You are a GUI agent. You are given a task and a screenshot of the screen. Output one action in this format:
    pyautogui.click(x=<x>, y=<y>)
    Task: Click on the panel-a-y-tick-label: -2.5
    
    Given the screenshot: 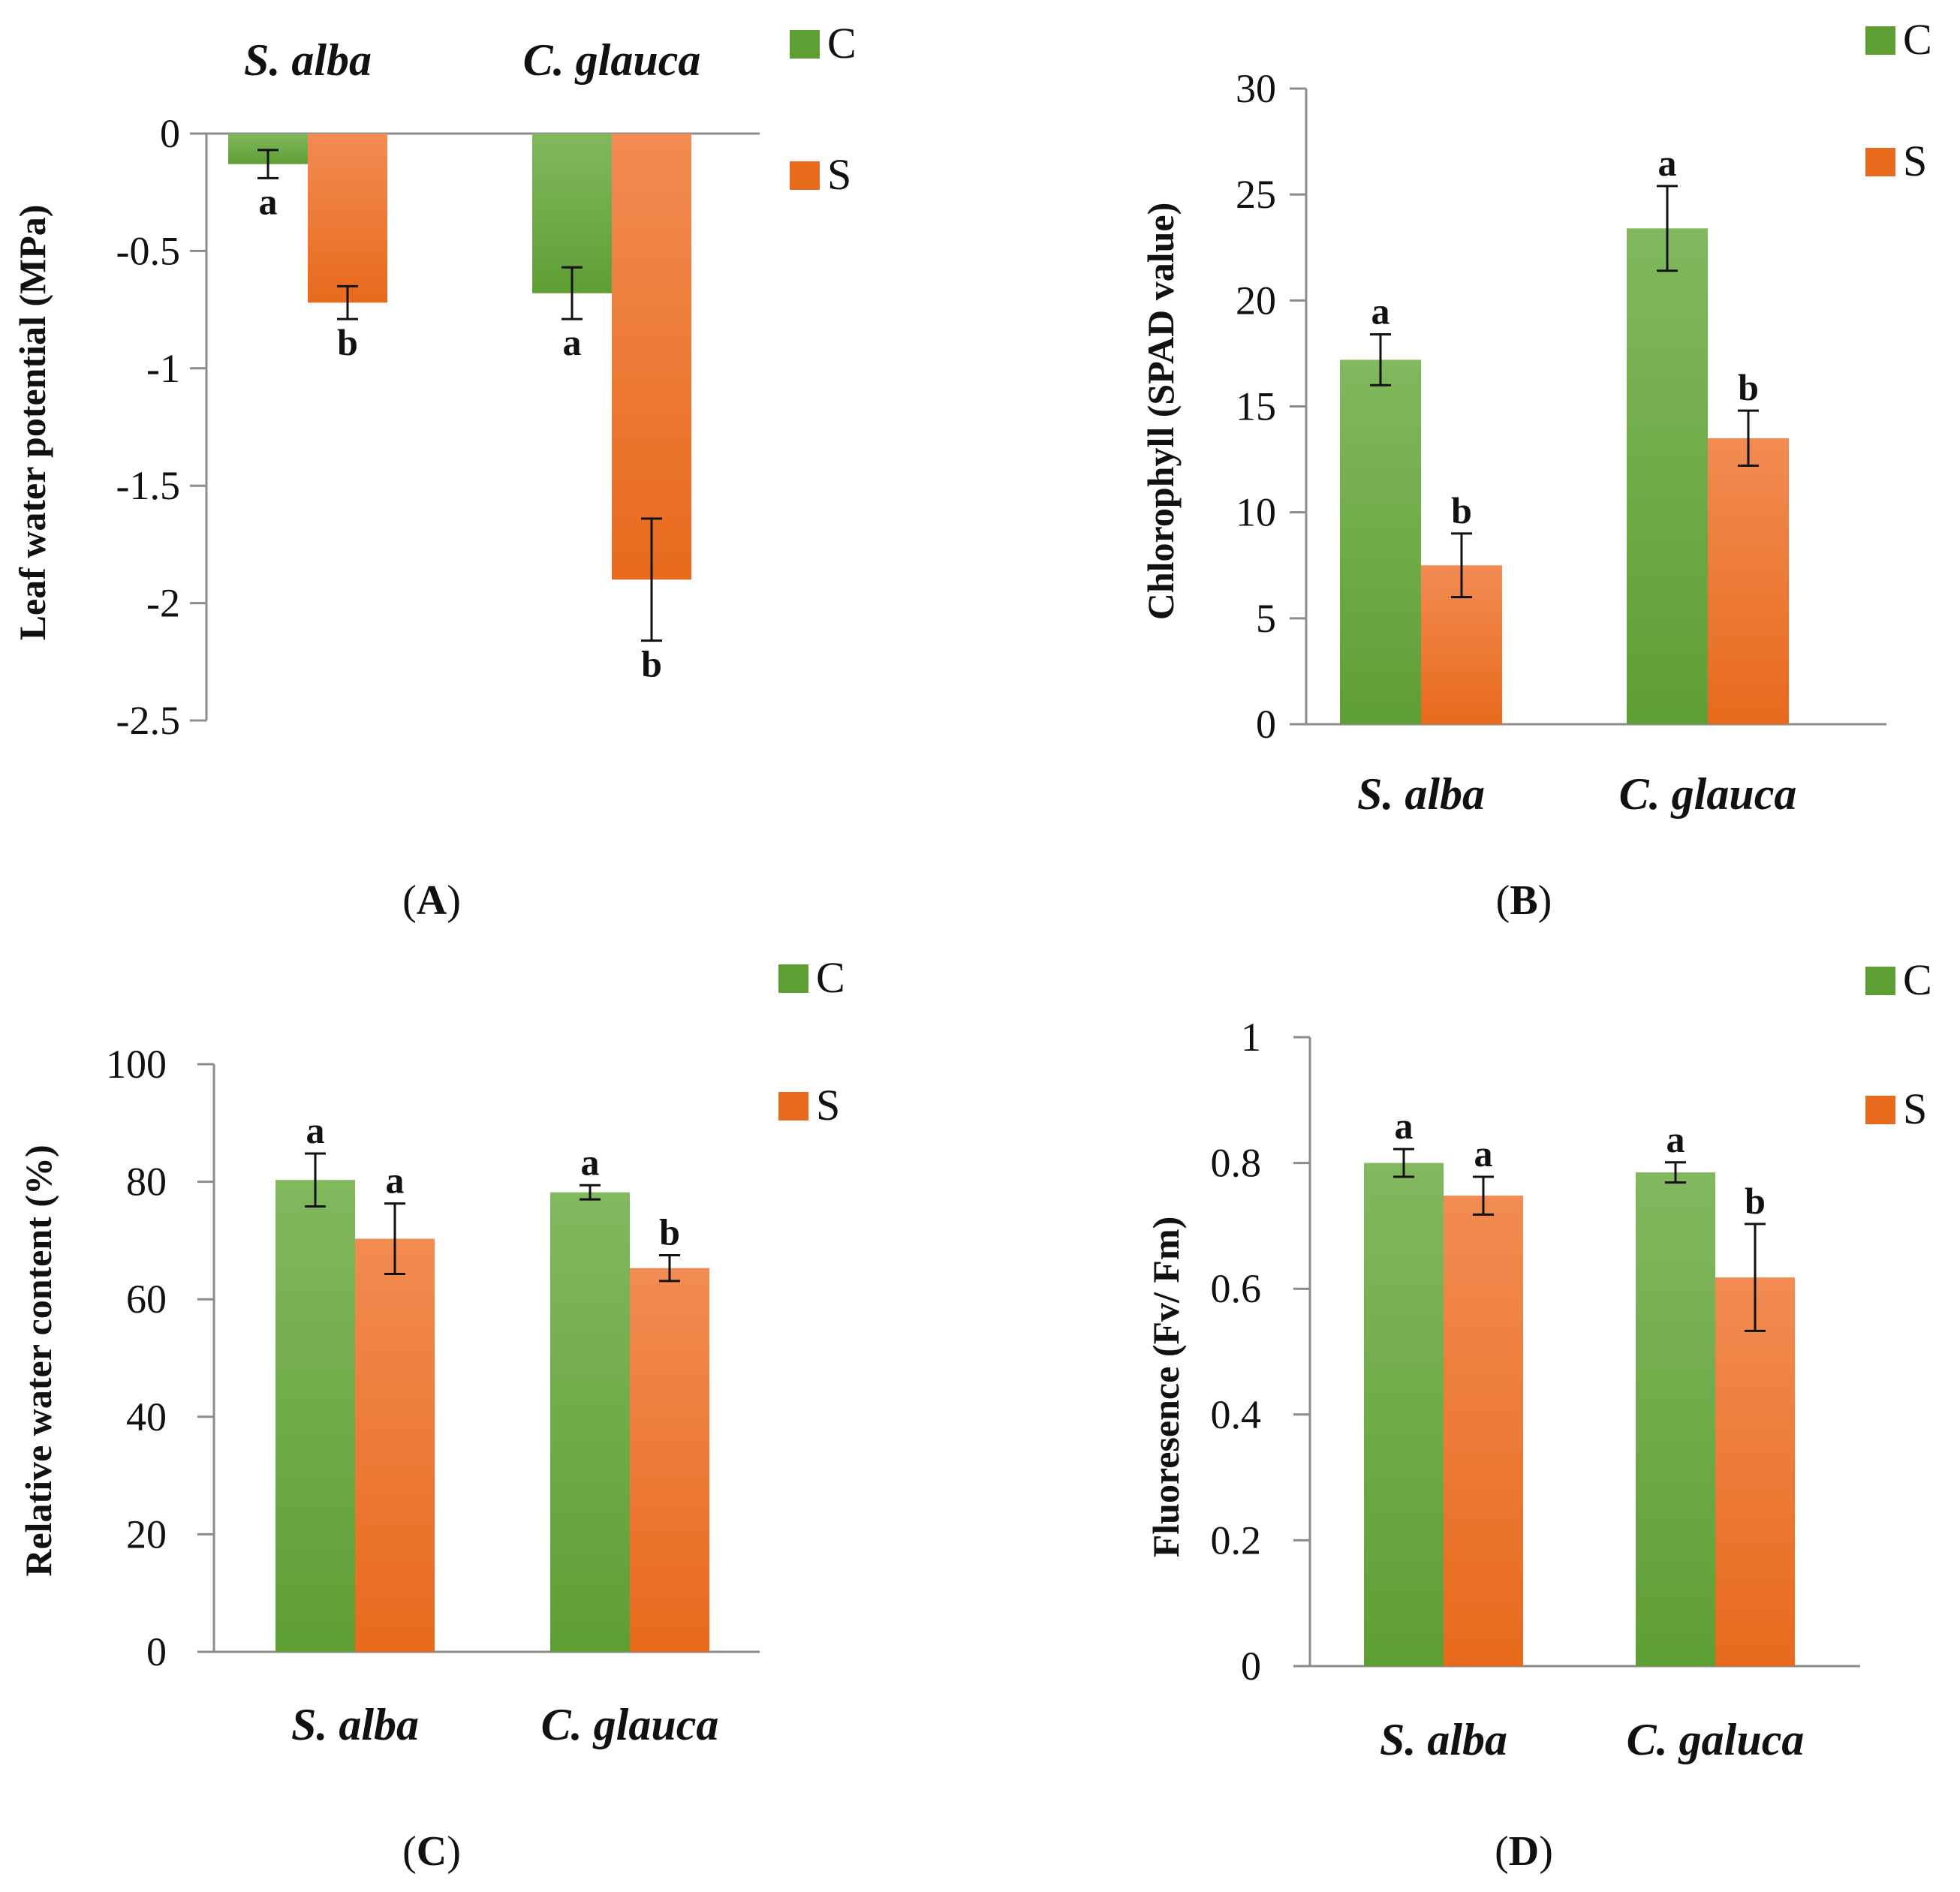 What is the action you would take?
    pyautogui.click(x=148, y=720)
    